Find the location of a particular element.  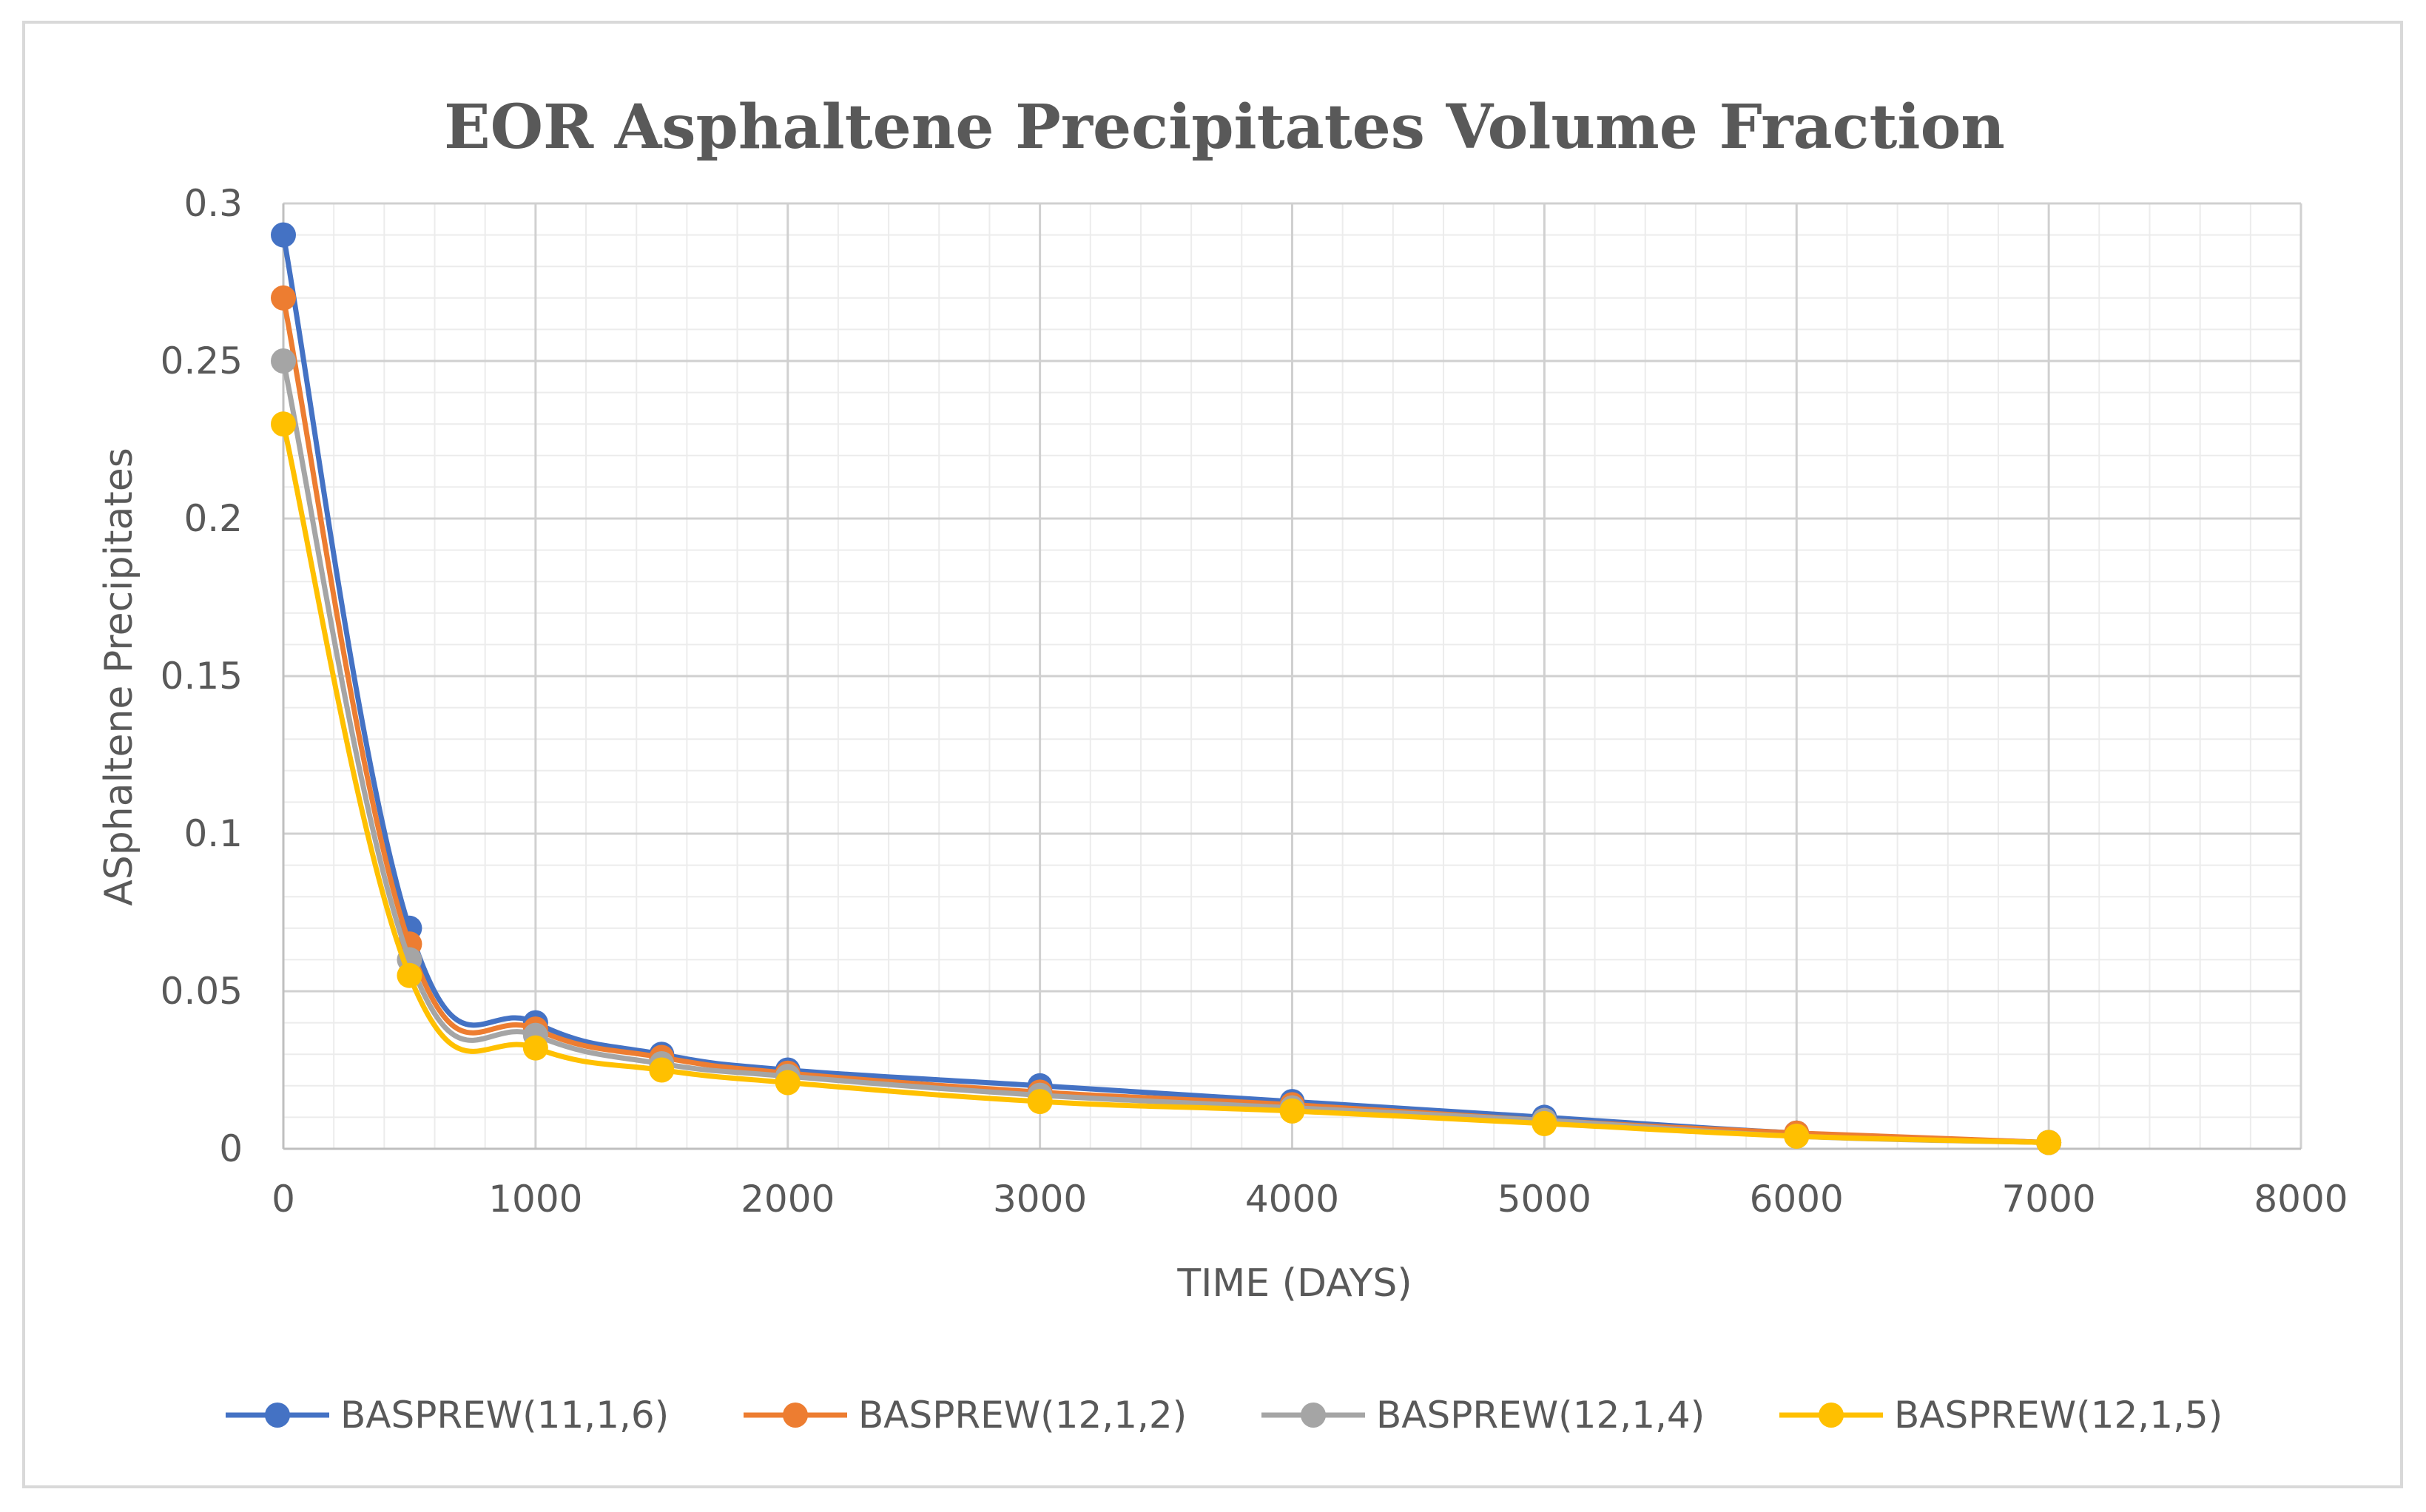

x-tick-label: 0 is located at coordinates (283, 1199).